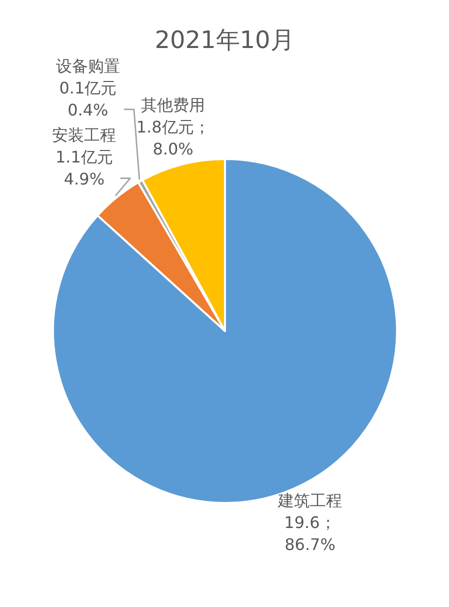 This screenshot has width=449, height=607. I want to click on data-label: 19.6； 86.7%, so click(310, 533).